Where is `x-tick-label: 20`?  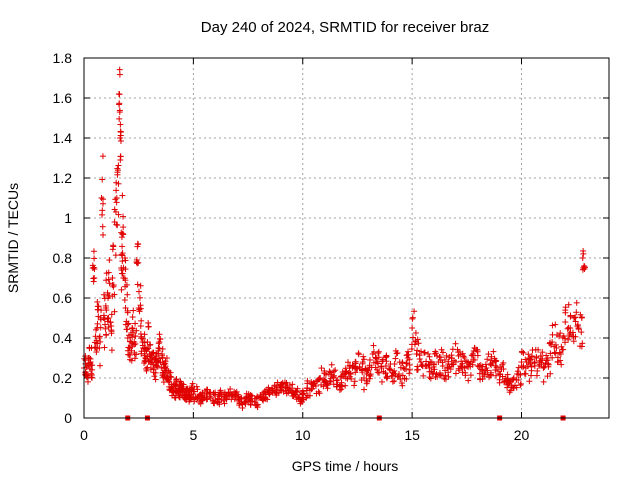
x-tick-label: 20 is located at coordinates (522, 435).